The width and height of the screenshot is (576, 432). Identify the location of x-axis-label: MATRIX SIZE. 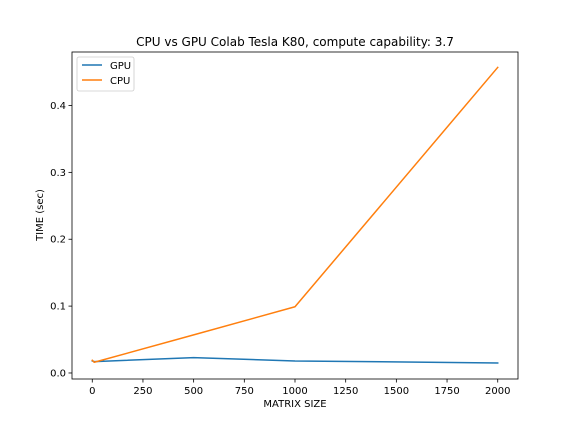
(294, 404).